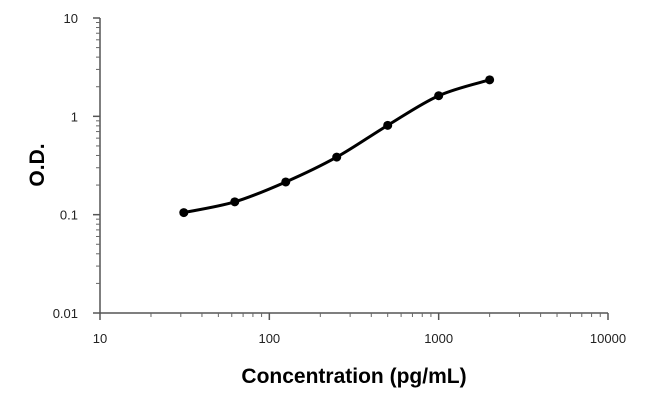 The width and height of the screenshot is (650, 408). I want to click on x-tick-label: 100, so click(269, 338).